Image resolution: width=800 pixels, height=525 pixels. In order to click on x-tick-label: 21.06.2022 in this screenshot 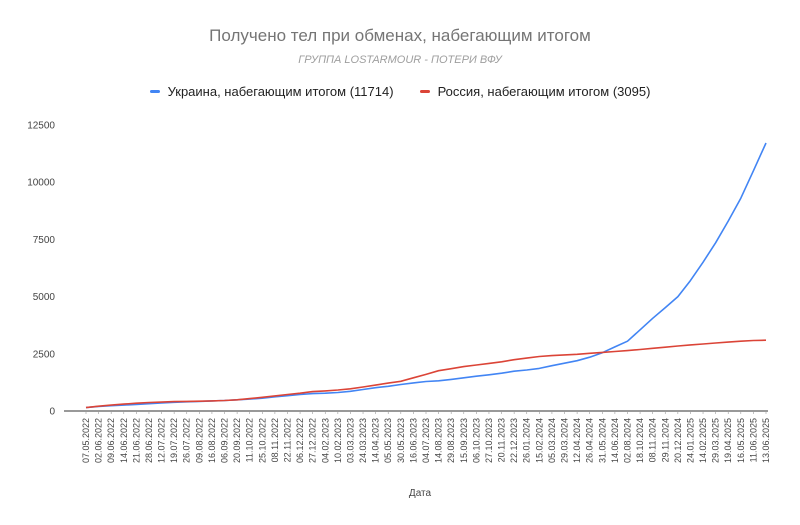, I will do `click(136, 440)`.